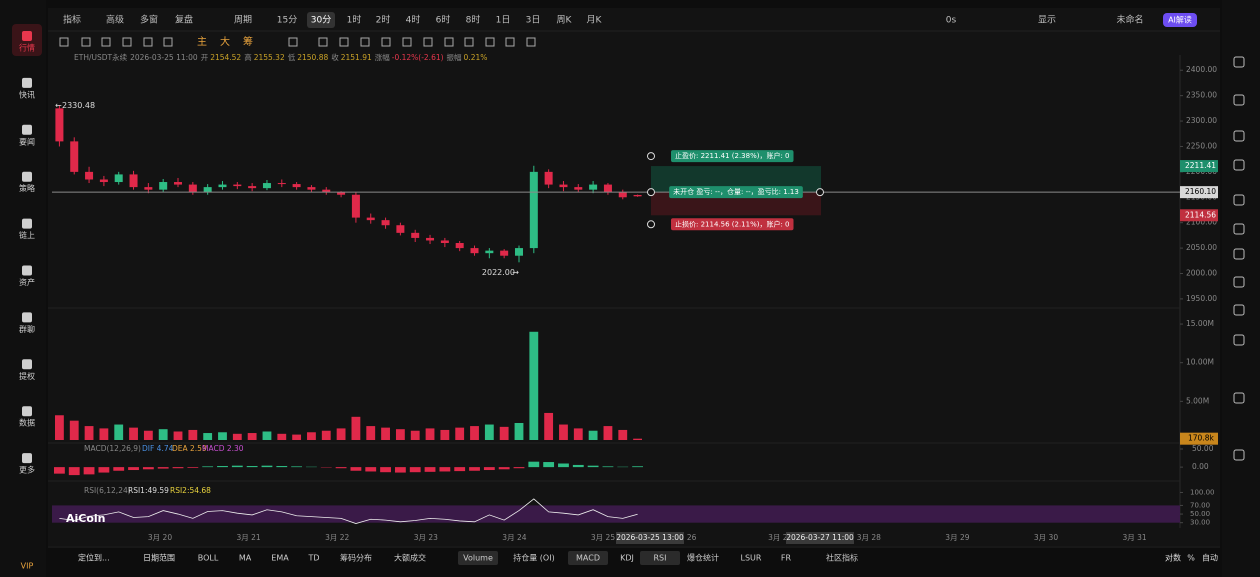 The image size is (1260, 577). I want to click on indicator-button: LSUR, so click(751, 558).